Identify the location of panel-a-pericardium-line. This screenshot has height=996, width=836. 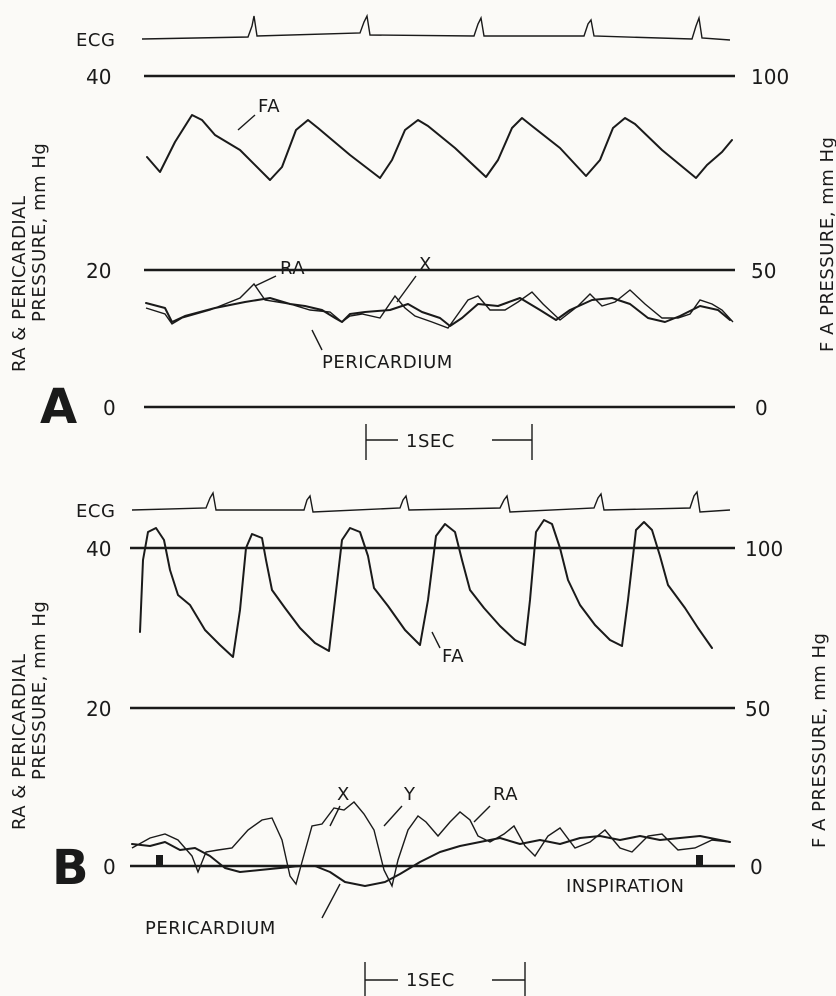
(438, 312).